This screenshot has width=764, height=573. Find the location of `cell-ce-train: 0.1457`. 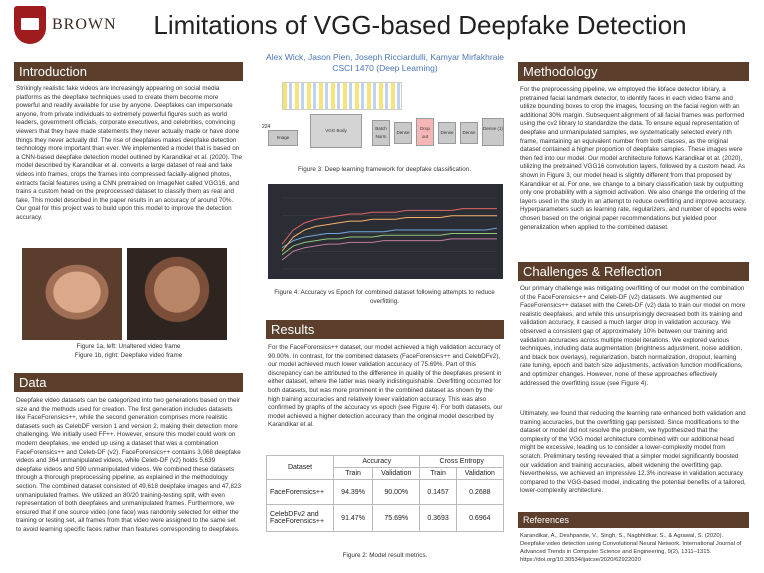

cell-ce-train: 0.1457 is located at coordinates (438, 492).